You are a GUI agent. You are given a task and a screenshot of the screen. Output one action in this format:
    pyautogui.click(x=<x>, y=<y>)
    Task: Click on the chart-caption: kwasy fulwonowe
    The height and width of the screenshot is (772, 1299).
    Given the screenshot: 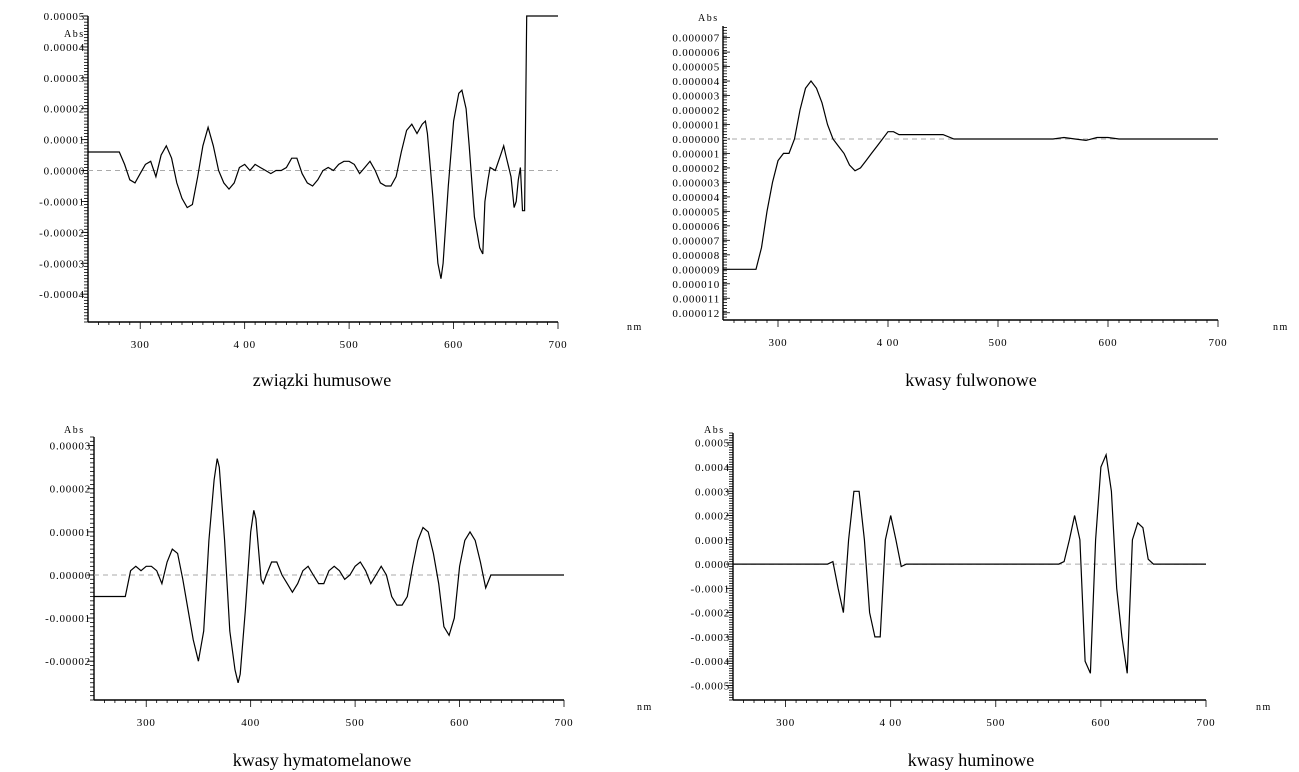 What is the action you would take?
    pyautogui.click(x=970, y=380)
    